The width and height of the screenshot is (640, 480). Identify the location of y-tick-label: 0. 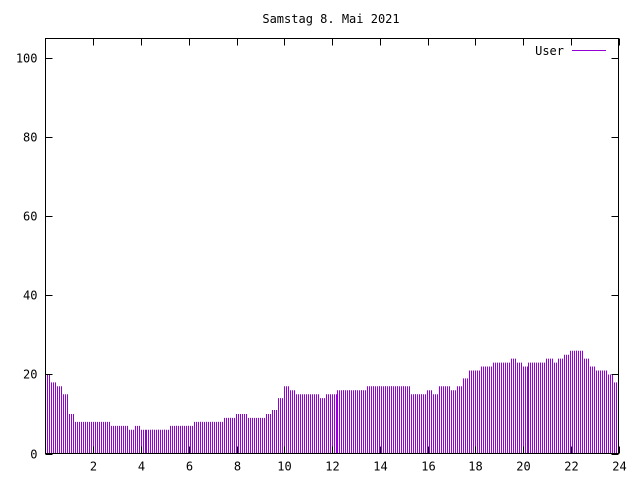
(33, 455).